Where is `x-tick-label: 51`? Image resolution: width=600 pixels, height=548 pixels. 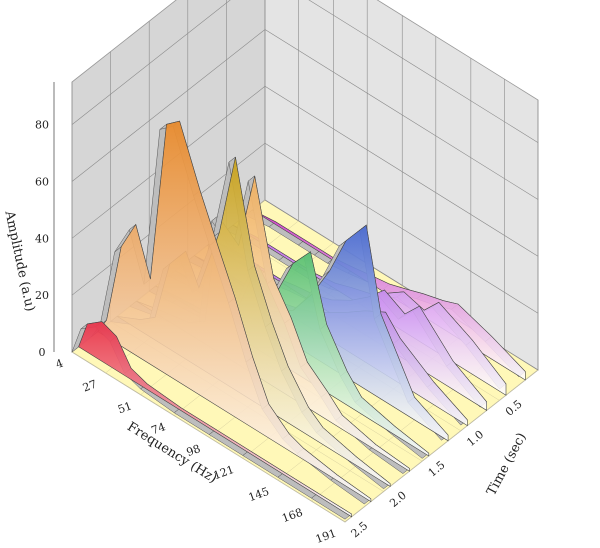
x-tick-label: 51 is located at coordinates (125, 407).